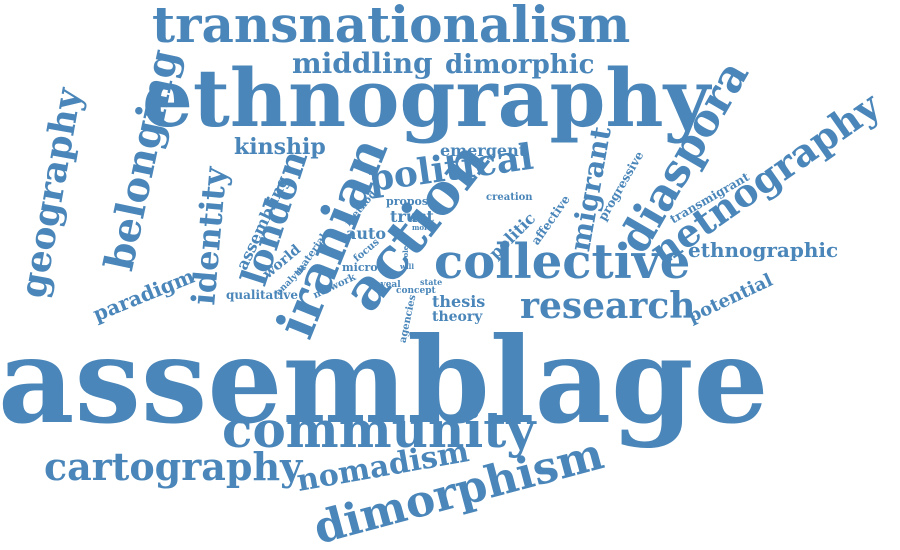 Image resolution: width=900 pixels, height=550 pixels. What do you see at coordinates (142, 160) in the screenshot?
I see `word: belonging` at bounding box center [142, 160].